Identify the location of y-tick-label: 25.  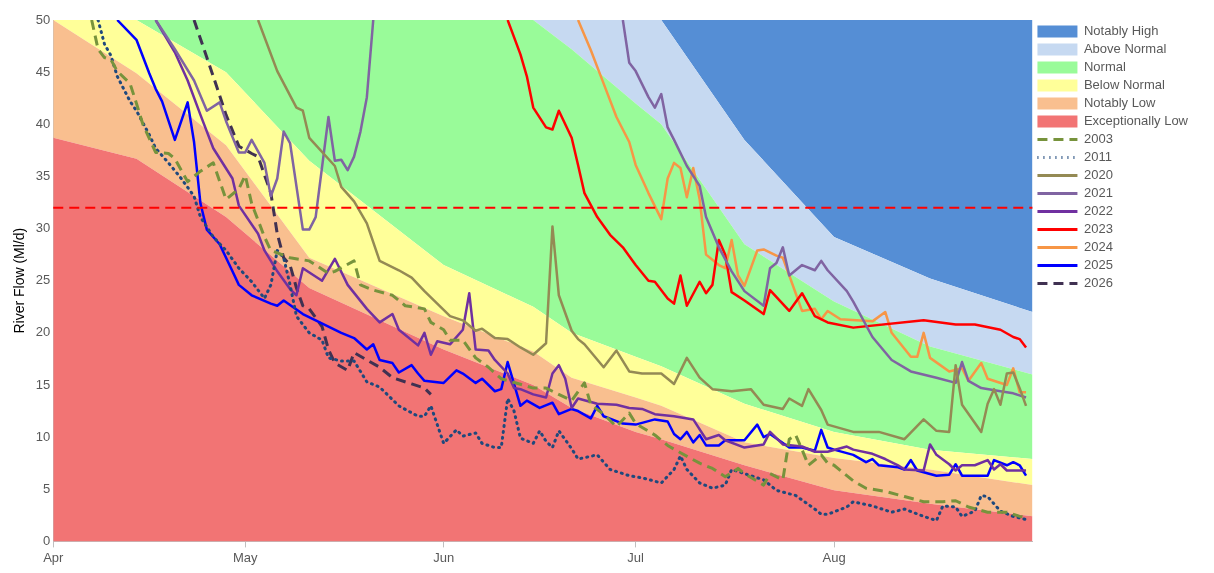
(43, 280).